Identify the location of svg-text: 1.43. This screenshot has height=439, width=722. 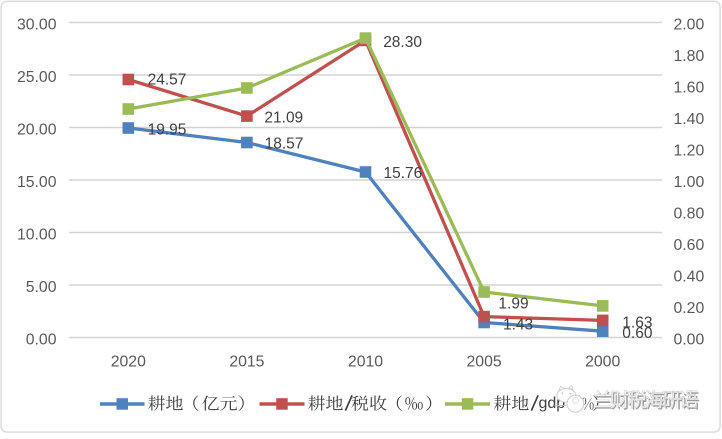
(518, 324).